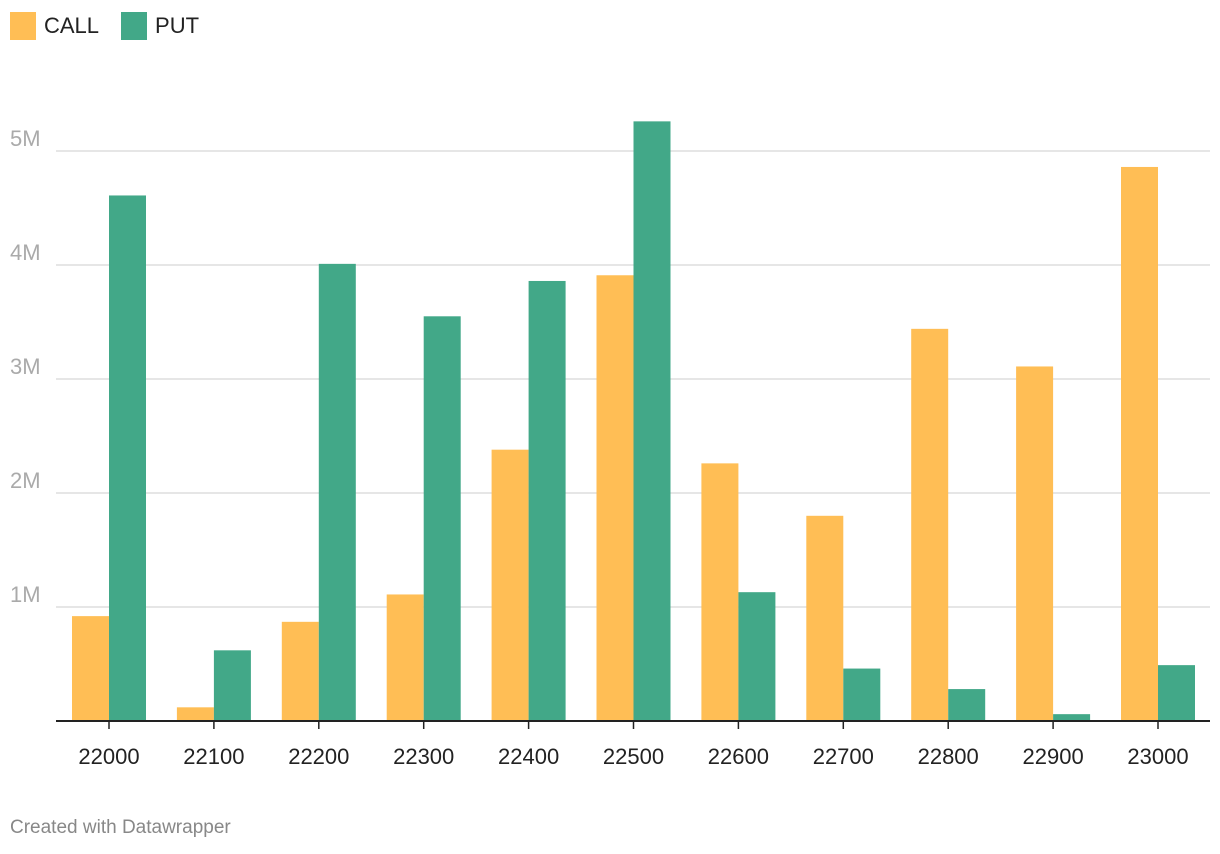  Describe the element at coordinates (25, 252) in the screenshot. I see `y-tick-label: 4M` at that location.